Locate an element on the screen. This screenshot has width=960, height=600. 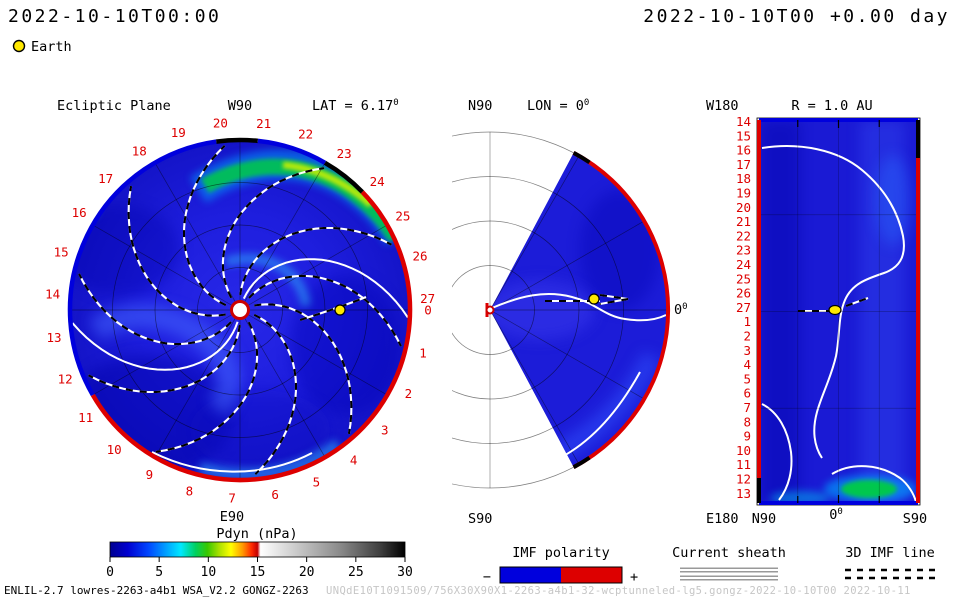
colorbar-ticks: 0 5 10 15 20 25 30 is located at coordinates (259, 568).